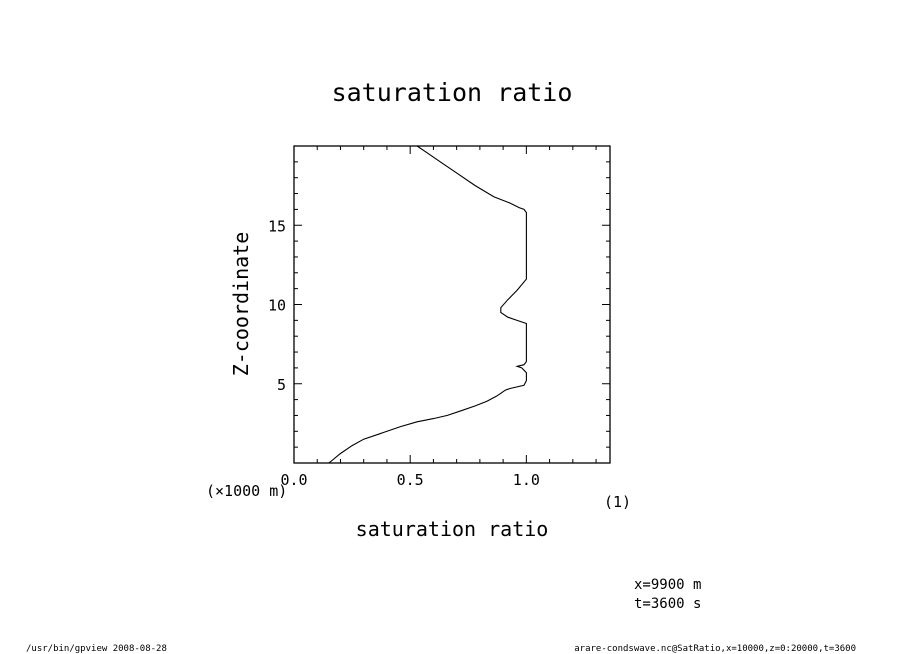  Describe the element at coordinates (96, 649) in the screenshot. I see `footer-left: /usr/bin/gpview 2008-08-28` at that location.